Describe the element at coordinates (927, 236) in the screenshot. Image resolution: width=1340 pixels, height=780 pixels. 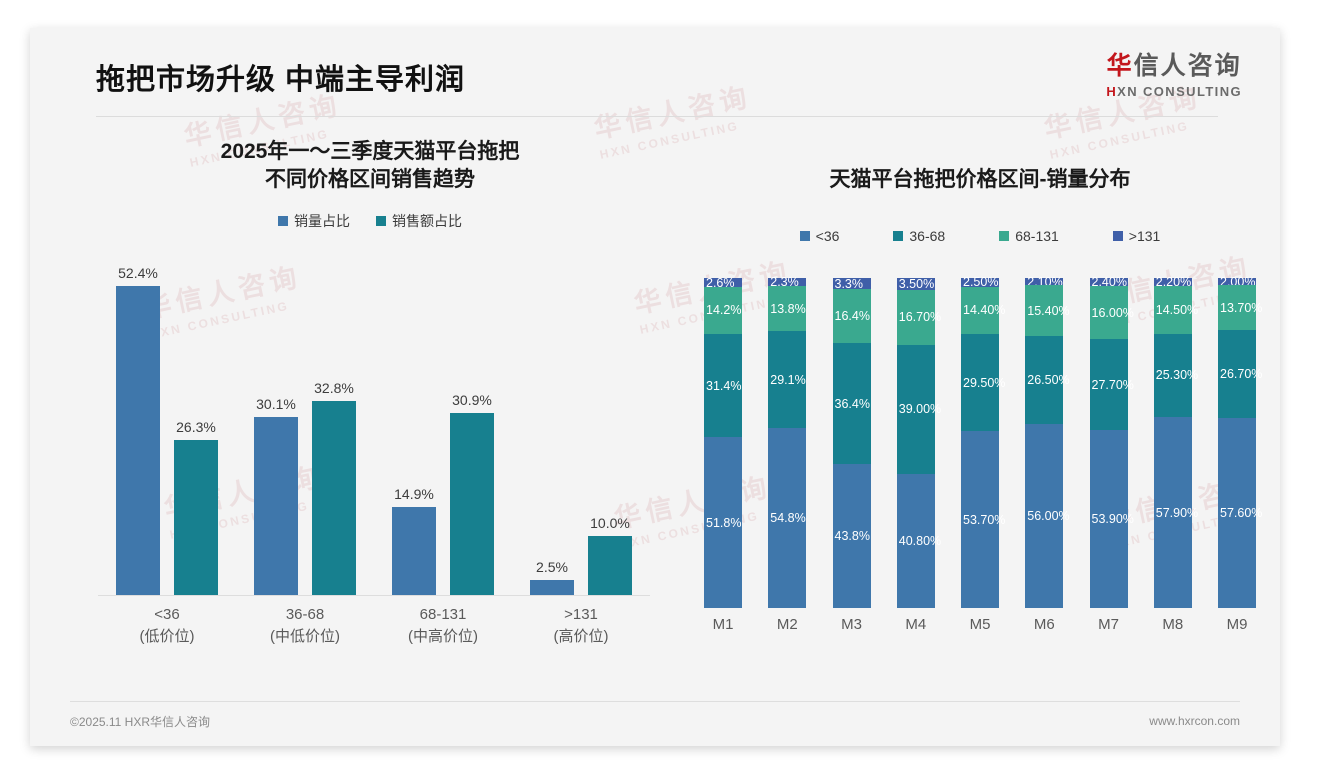
I see `legend-label: 36-68` at that location.